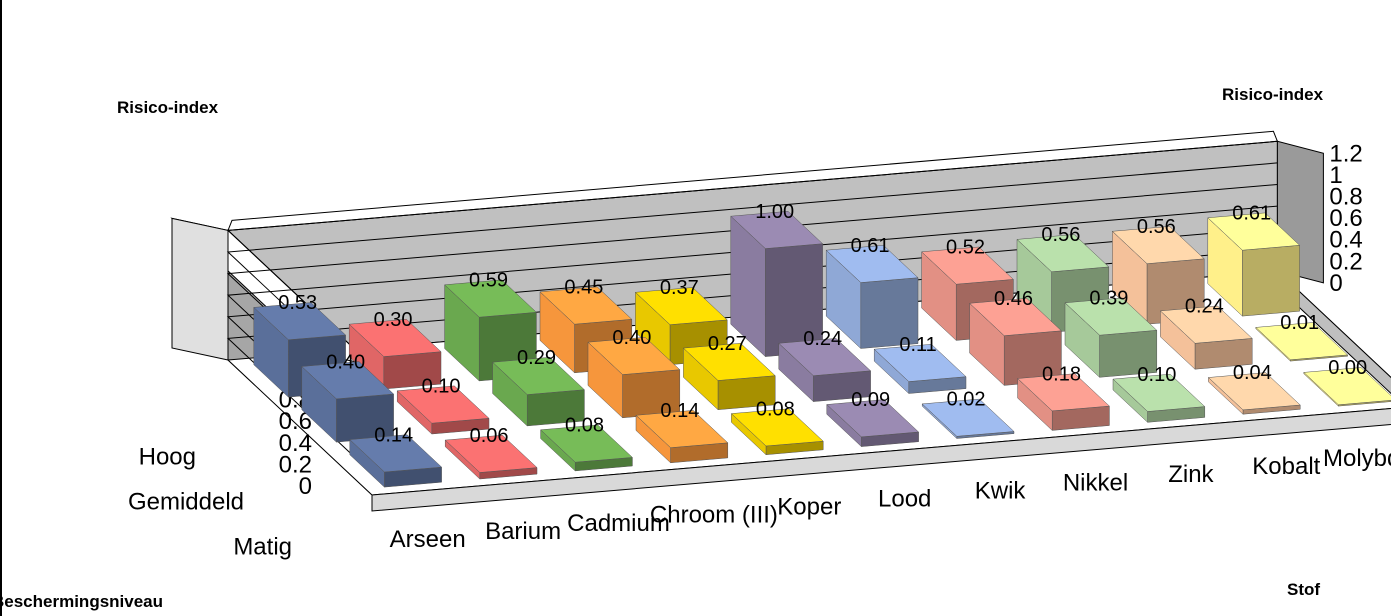  Describe the element at coordinates (1001, 490) in the screenshot. I see `substance-tick-label: Kwik` at that location.